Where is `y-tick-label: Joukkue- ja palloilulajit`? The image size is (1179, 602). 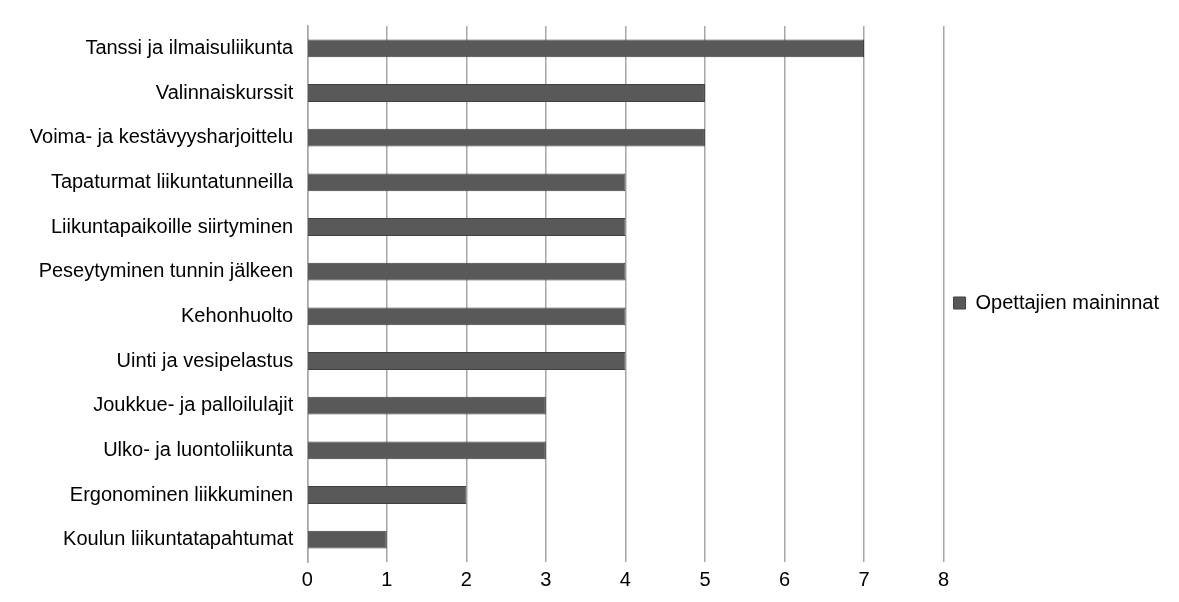
y-tick-label: Joukkue- ja palloilulajit is located at coordinates (193, 404).